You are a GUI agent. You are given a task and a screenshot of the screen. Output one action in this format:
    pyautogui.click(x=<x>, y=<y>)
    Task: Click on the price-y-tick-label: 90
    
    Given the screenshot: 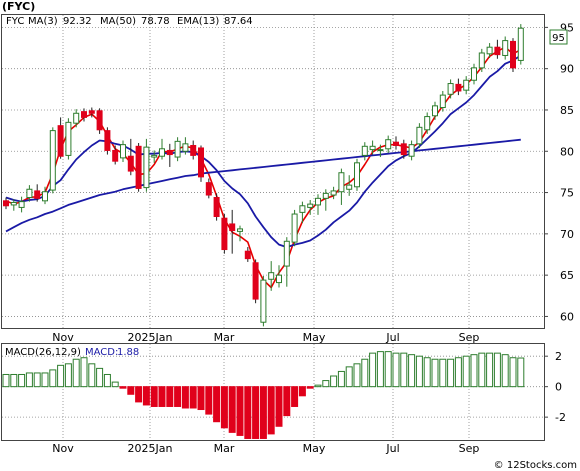 What is the action you would take?
    pyautogui.click(x=567, y=69)
    